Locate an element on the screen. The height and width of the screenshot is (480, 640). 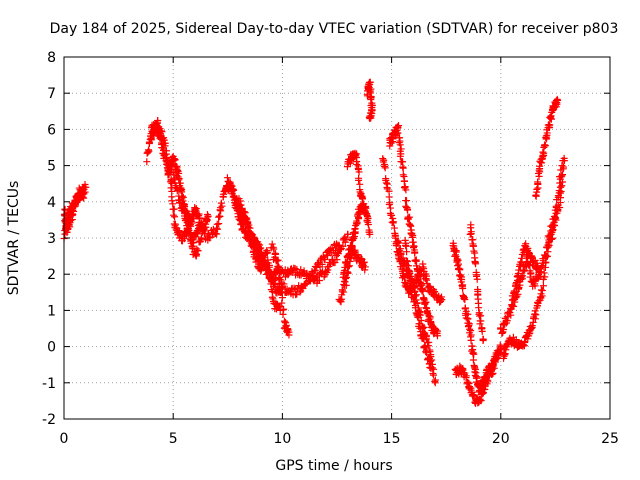
y-tick-label: 5 is located at coordinates (51, 167).